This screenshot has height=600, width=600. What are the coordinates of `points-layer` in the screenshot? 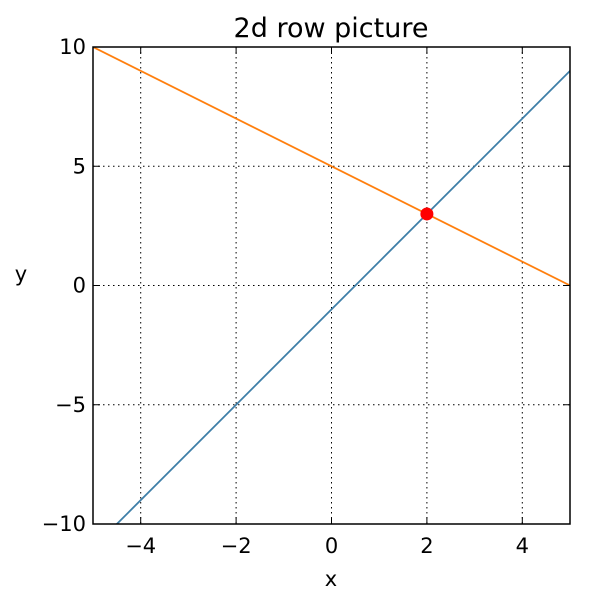 It's located at (427, 214).